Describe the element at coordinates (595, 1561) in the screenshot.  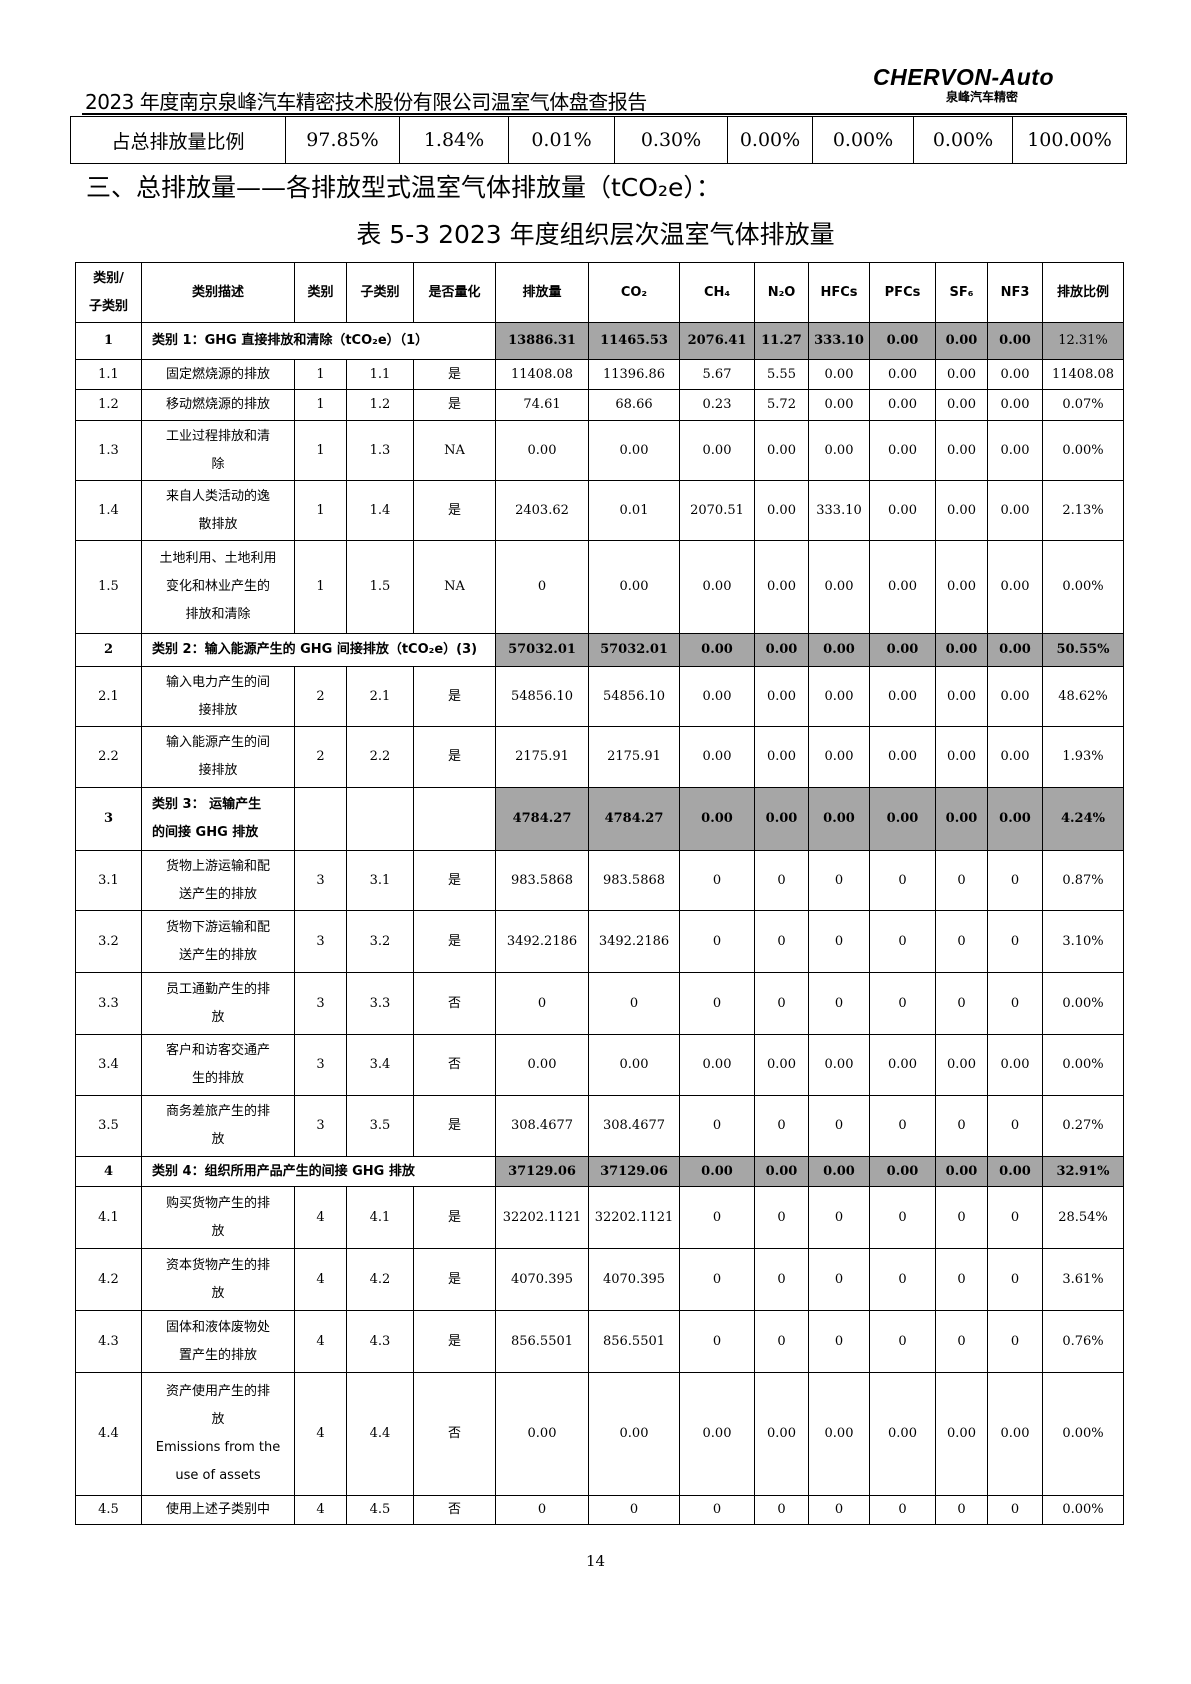
I see `page-number: 14` at that location.